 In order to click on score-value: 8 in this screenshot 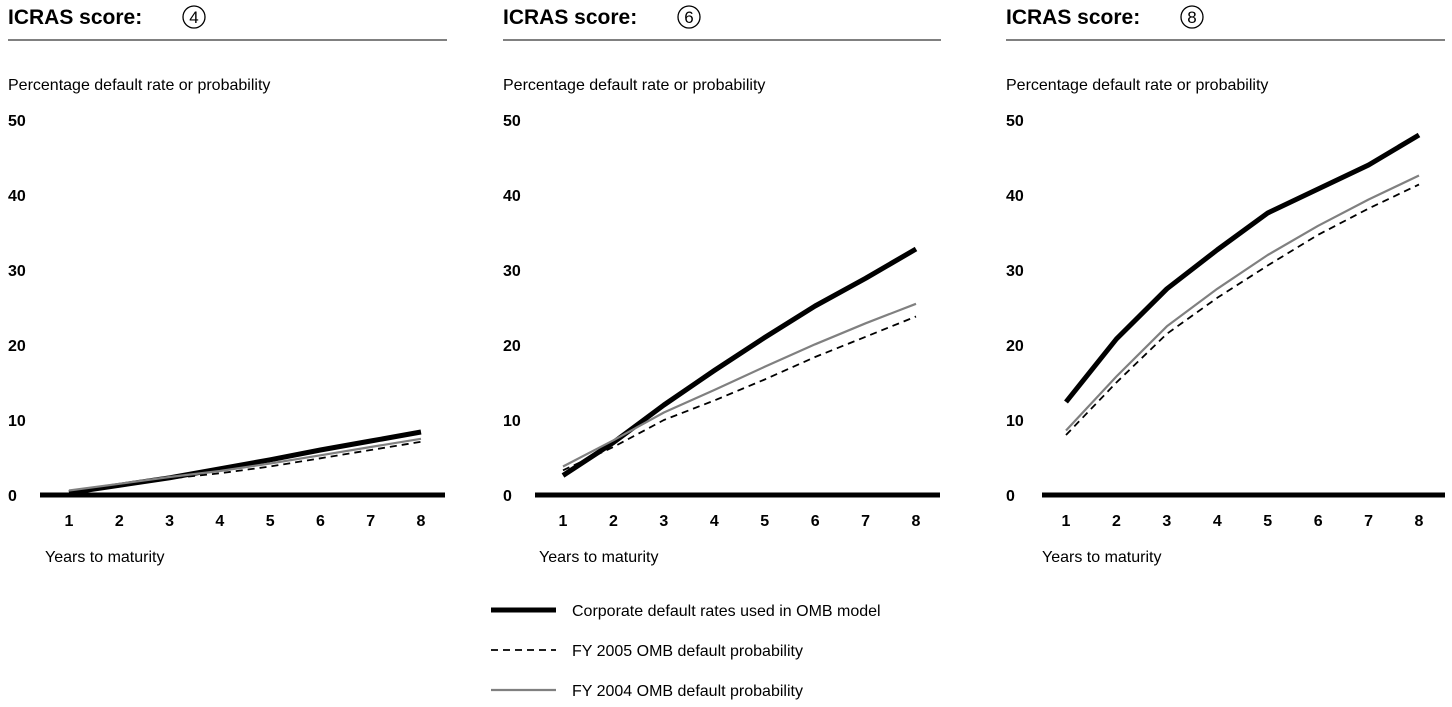, I will do `click(1191, 17)`.